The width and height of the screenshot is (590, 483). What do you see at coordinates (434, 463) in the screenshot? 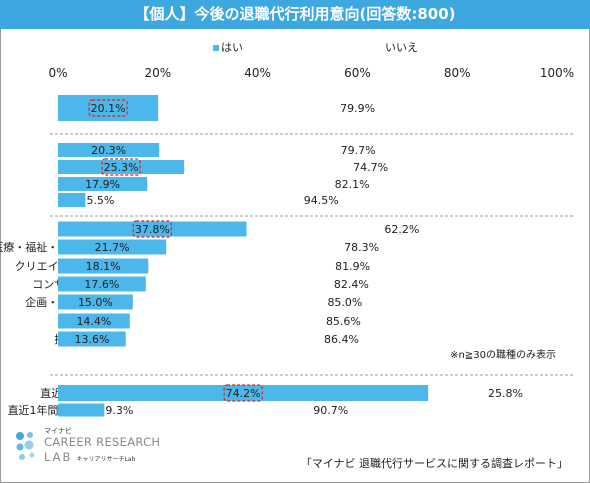
I see `source-note: 「マイナビ 退職代行サービスに関する調査レポート」` at bounding box center [434, 463].